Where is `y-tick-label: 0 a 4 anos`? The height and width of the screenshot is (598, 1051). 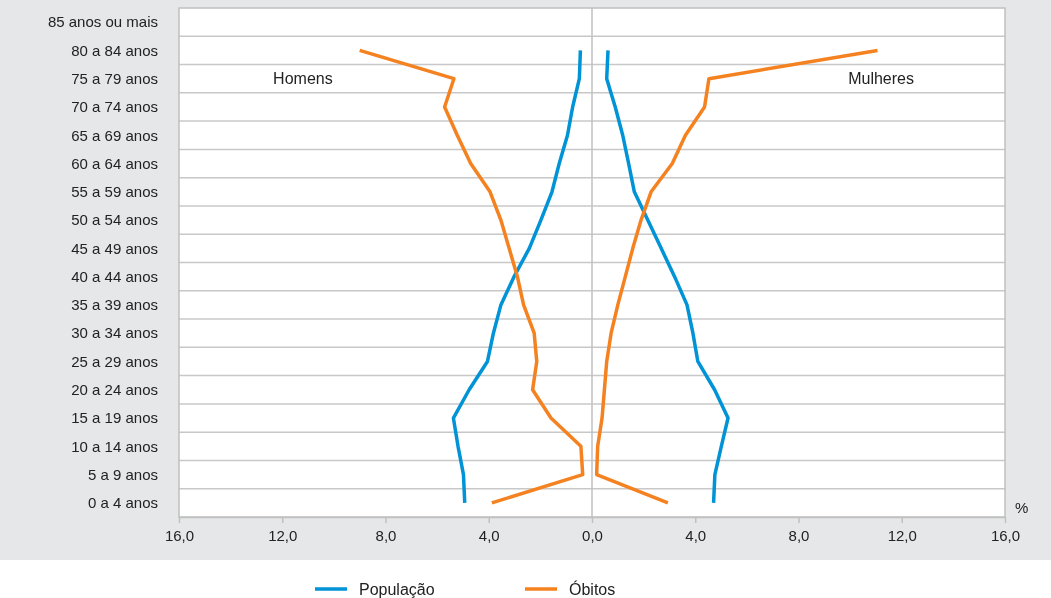
y-tick-label: 0 a 4 anos is located at coordinates (122, 503).